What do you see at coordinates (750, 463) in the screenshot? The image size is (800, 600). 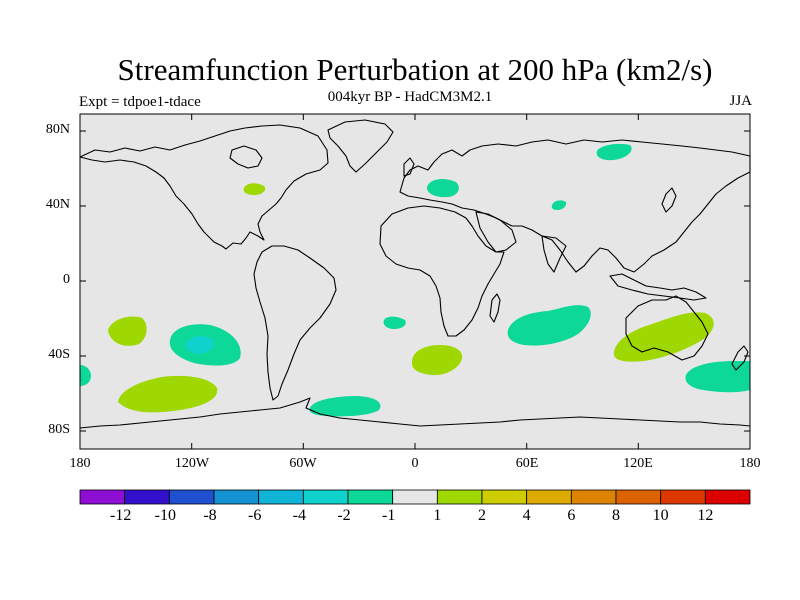 I see `lon-label-180e: 180` at bounding box center [750, 463].